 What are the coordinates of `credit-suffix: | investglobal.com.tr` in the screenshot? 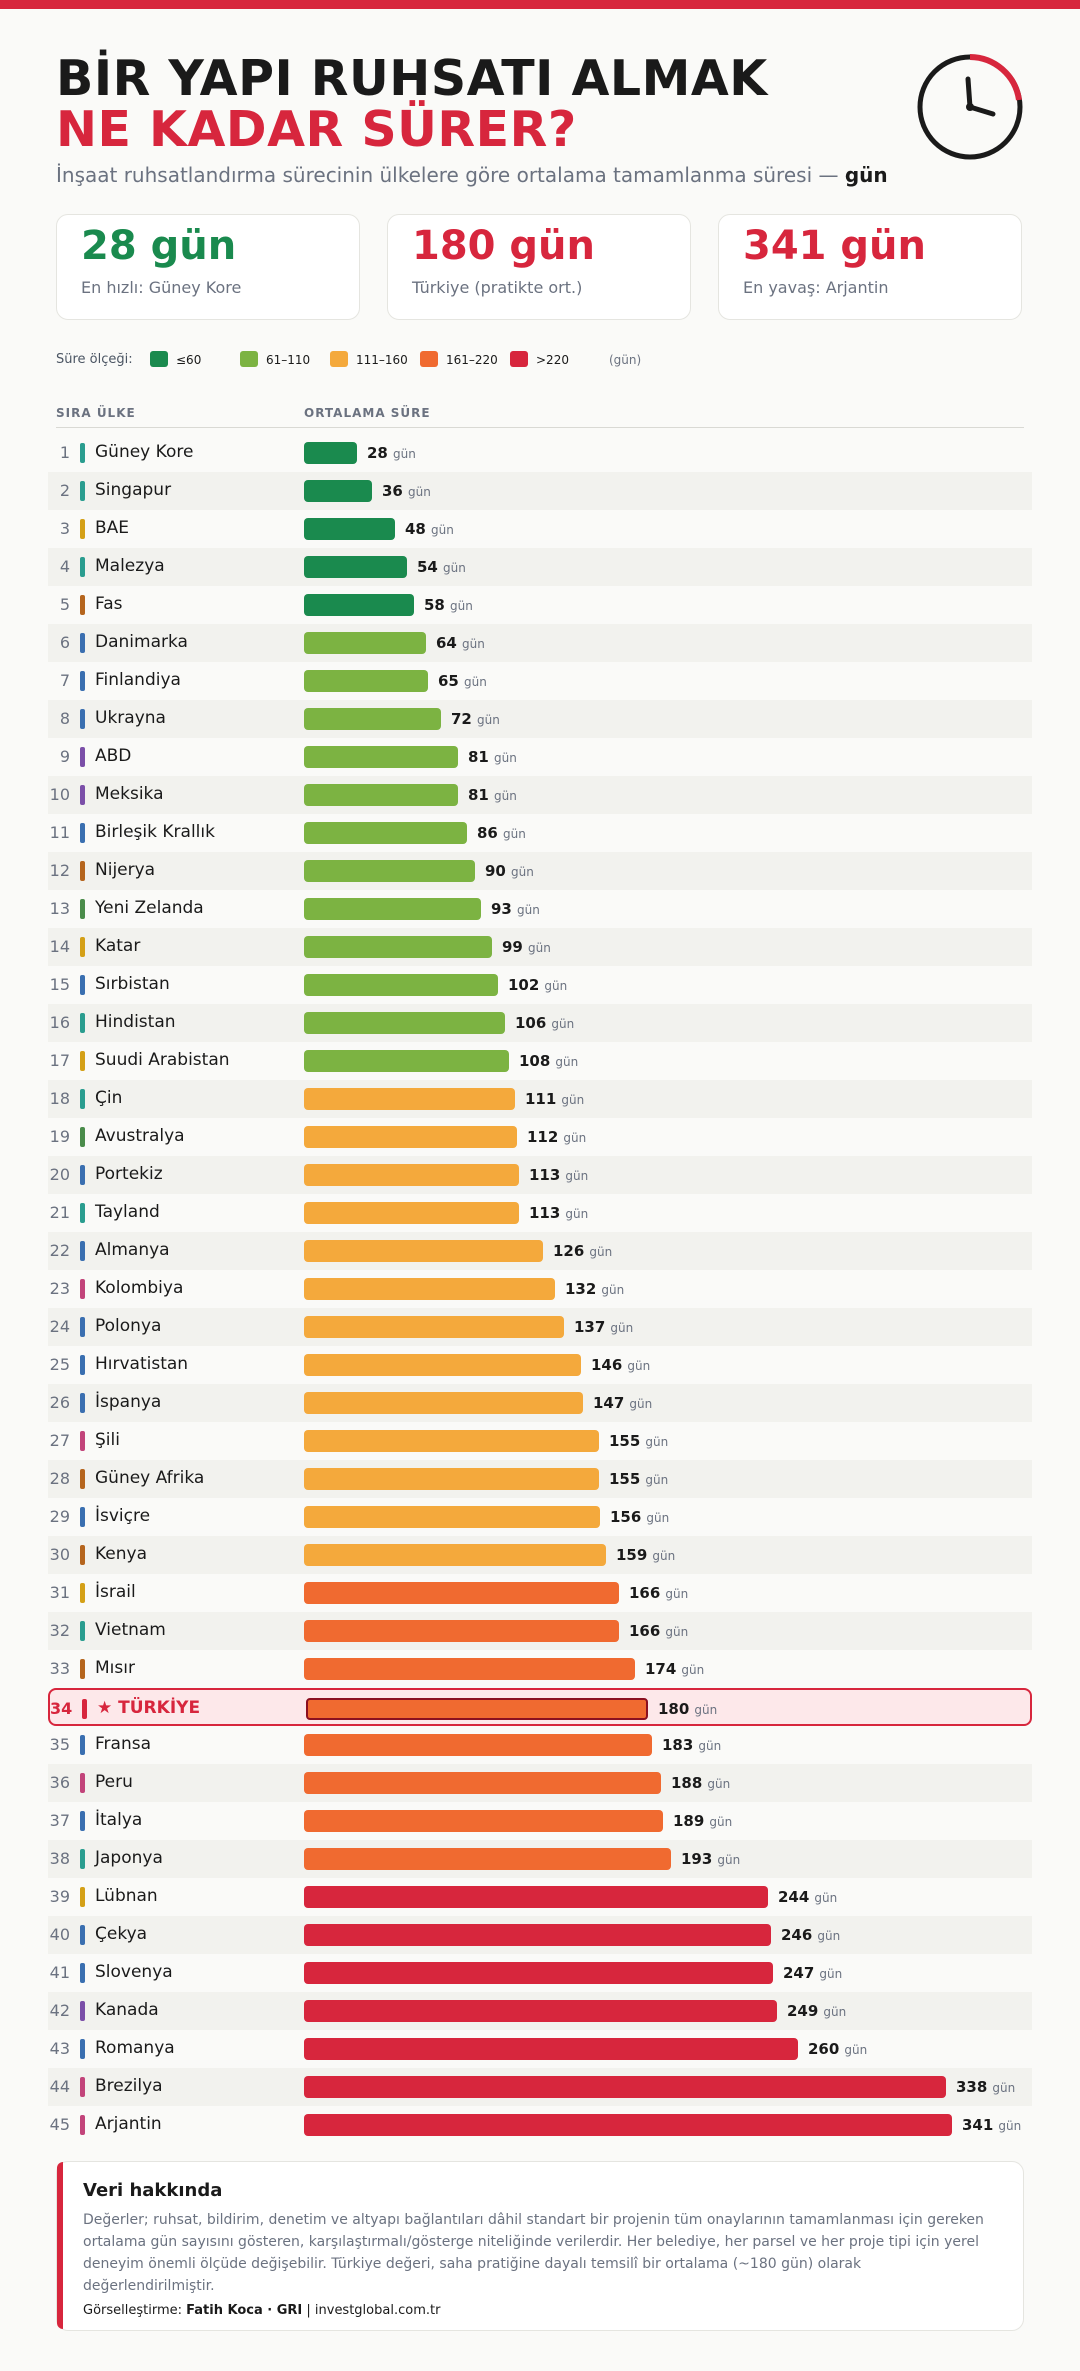 It's located at (371, 2310).